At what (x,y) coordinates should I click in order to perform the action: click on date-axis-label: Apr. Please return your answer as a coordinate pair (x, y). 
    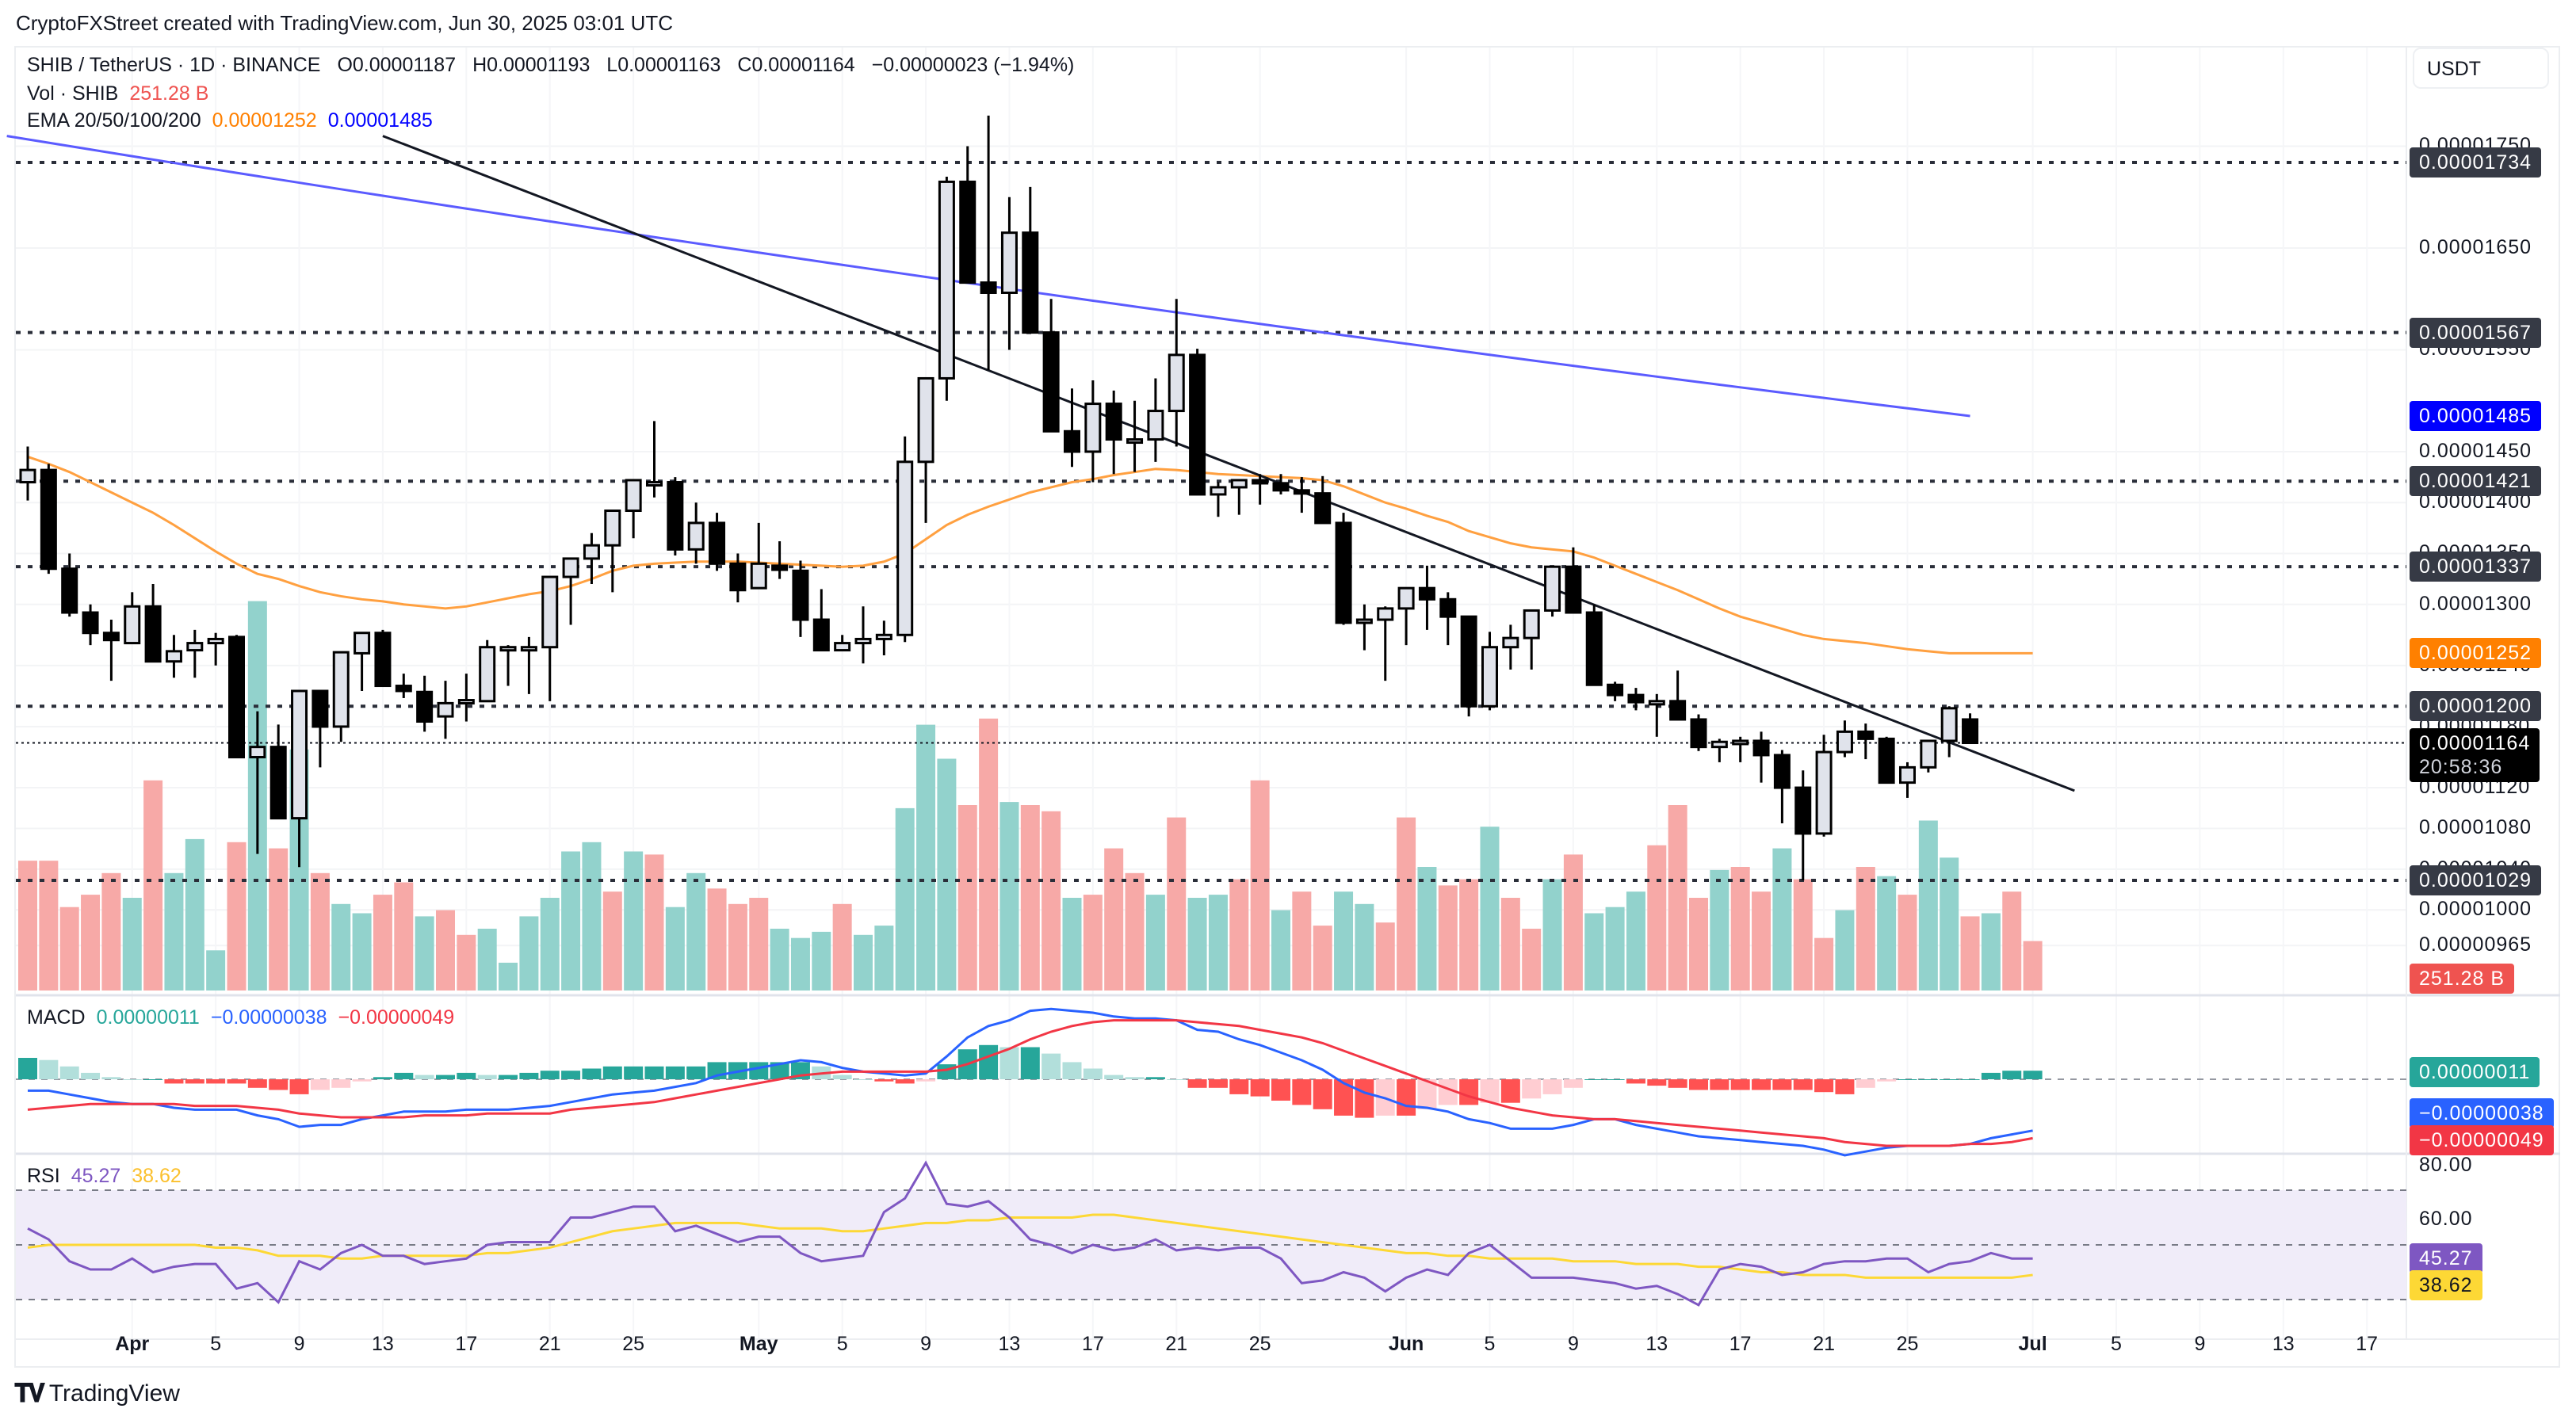
    Looking at the image, I should click on (132, 1344).